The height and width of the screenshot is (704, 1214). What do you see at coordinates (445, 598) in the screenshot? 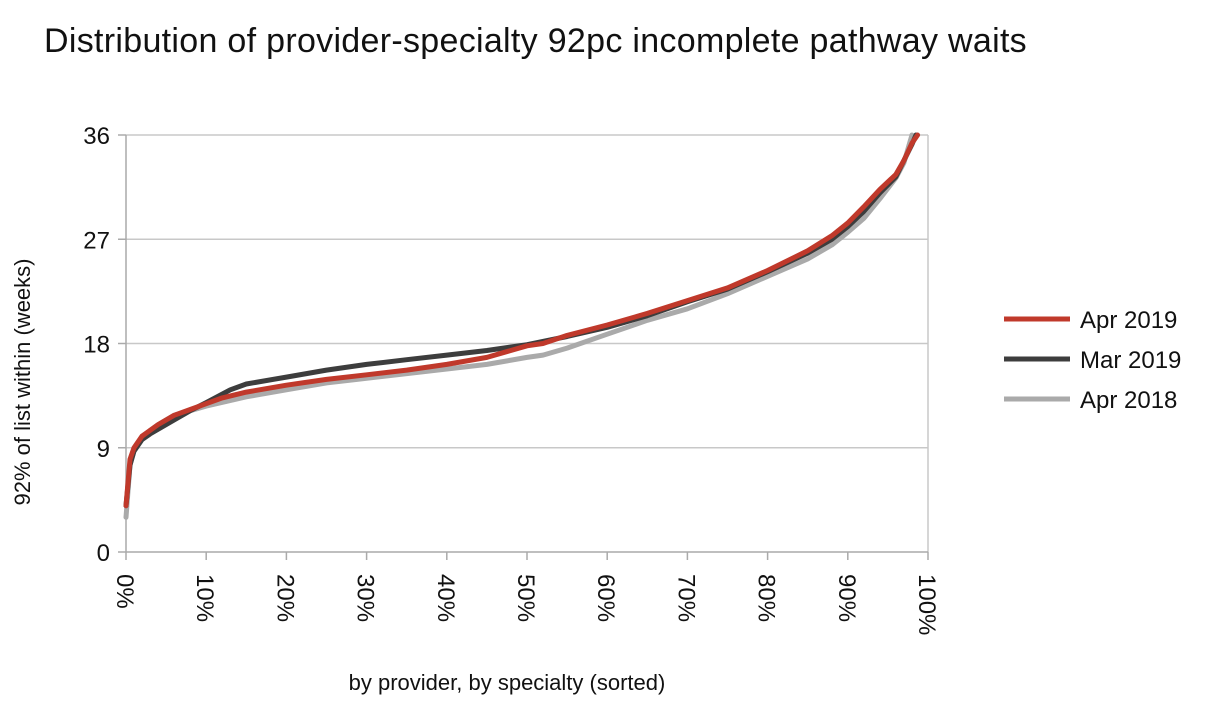
I see `x-tick-label-40: 40%` at bounding box center [445, 598].